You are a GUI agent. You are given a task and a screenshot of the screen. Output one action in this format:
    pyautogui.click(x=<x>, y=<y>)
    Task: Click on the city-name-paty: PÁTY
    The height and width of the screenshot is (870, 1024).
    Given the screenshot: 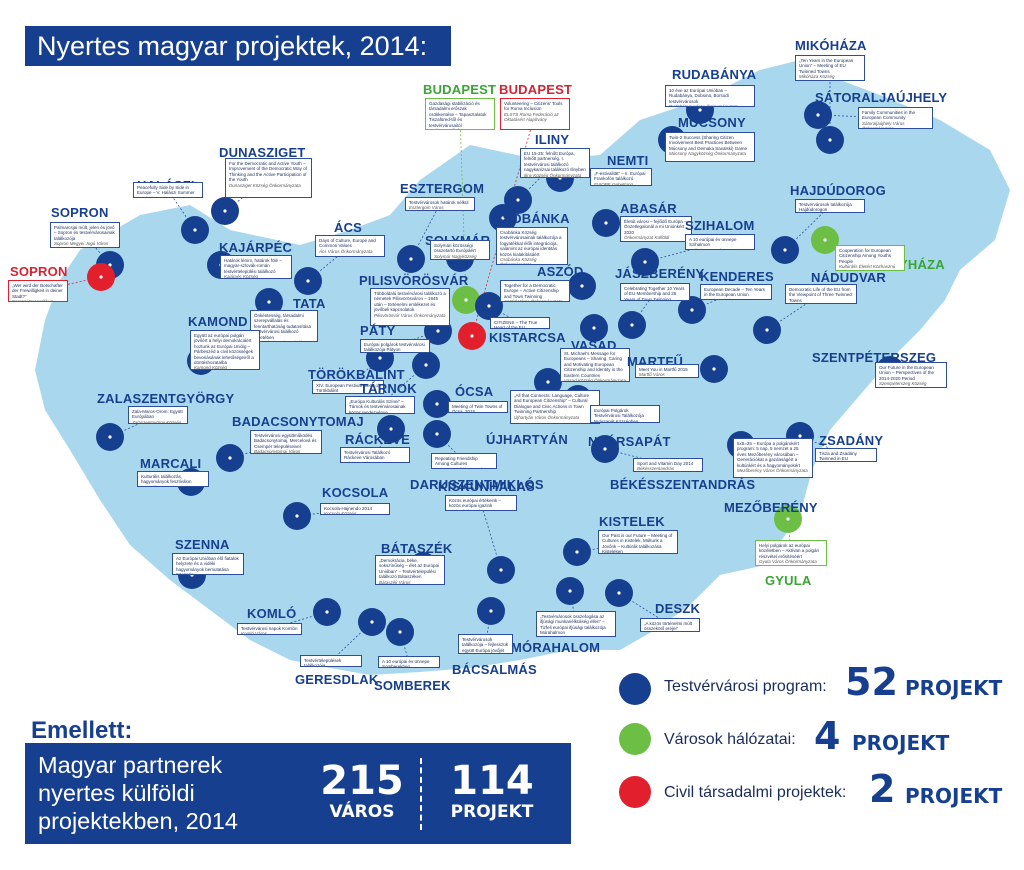 What is the action you would take?
    pyautogui.click(x=378, y=330)
    